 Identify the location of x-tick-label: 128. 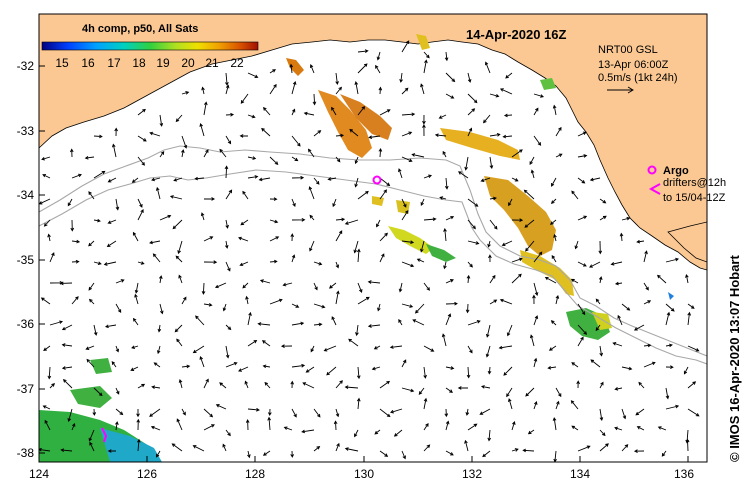
(255, 474).